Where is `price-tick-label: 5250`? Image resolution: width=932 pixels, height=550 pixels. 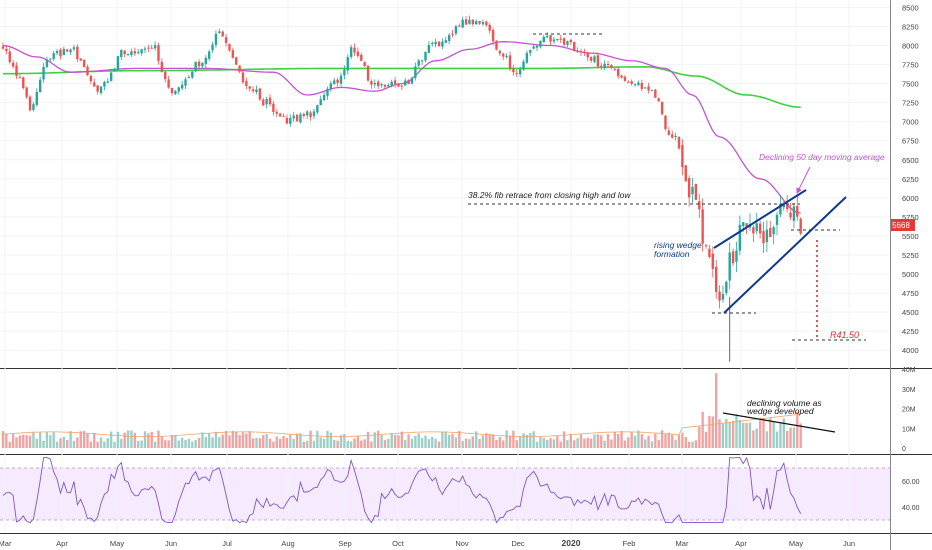
price-tick-label: 5250 is located at coordinates (910, 255).